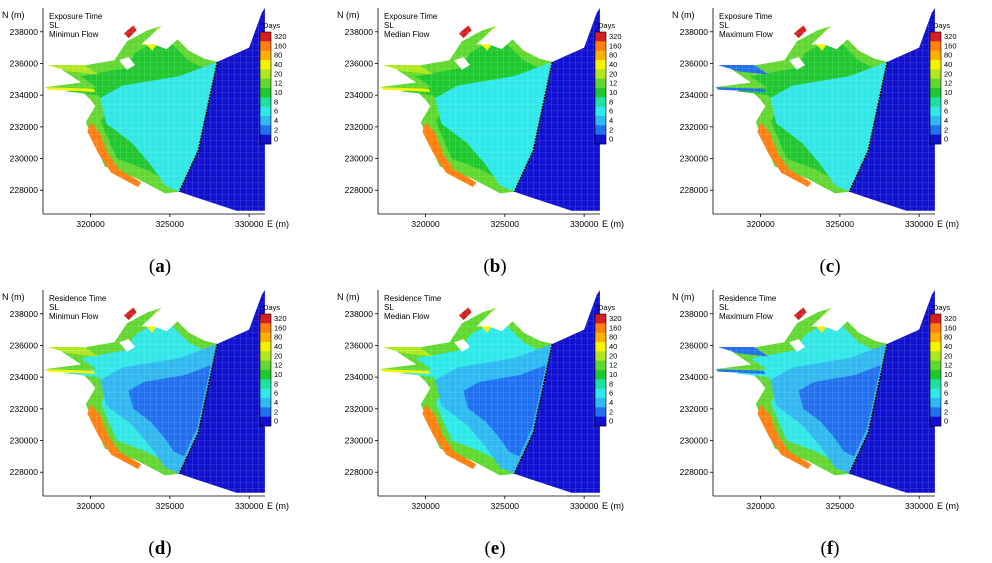  I want to click on colorbar-label: 12, so click(948, 83).